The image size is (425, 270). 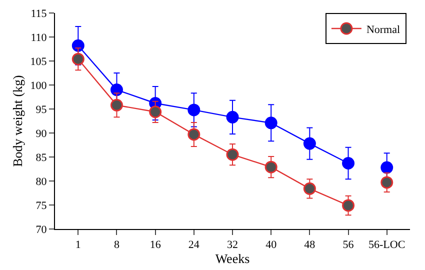 What do you see at coordinates (42, 230) in the screenshot?
I see `y-tick-label: 70` at bounding box center [42, 230].